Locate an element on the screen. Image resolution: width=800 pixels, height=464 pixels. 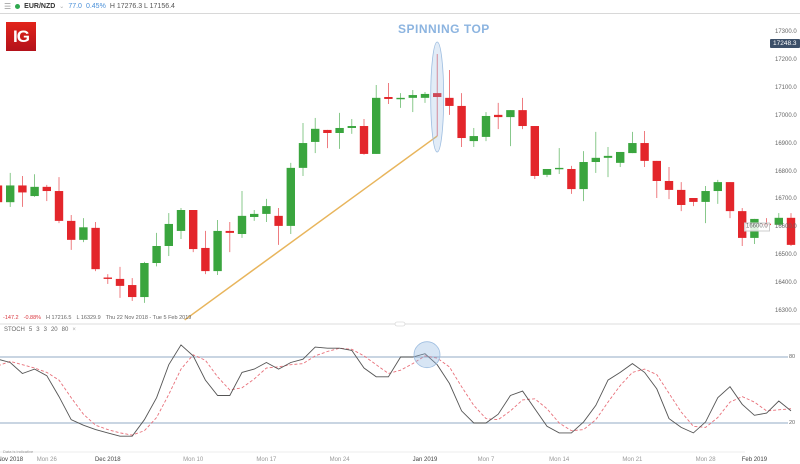
chevron-down-icon: ⌄ is located at coordinates (62, 7).